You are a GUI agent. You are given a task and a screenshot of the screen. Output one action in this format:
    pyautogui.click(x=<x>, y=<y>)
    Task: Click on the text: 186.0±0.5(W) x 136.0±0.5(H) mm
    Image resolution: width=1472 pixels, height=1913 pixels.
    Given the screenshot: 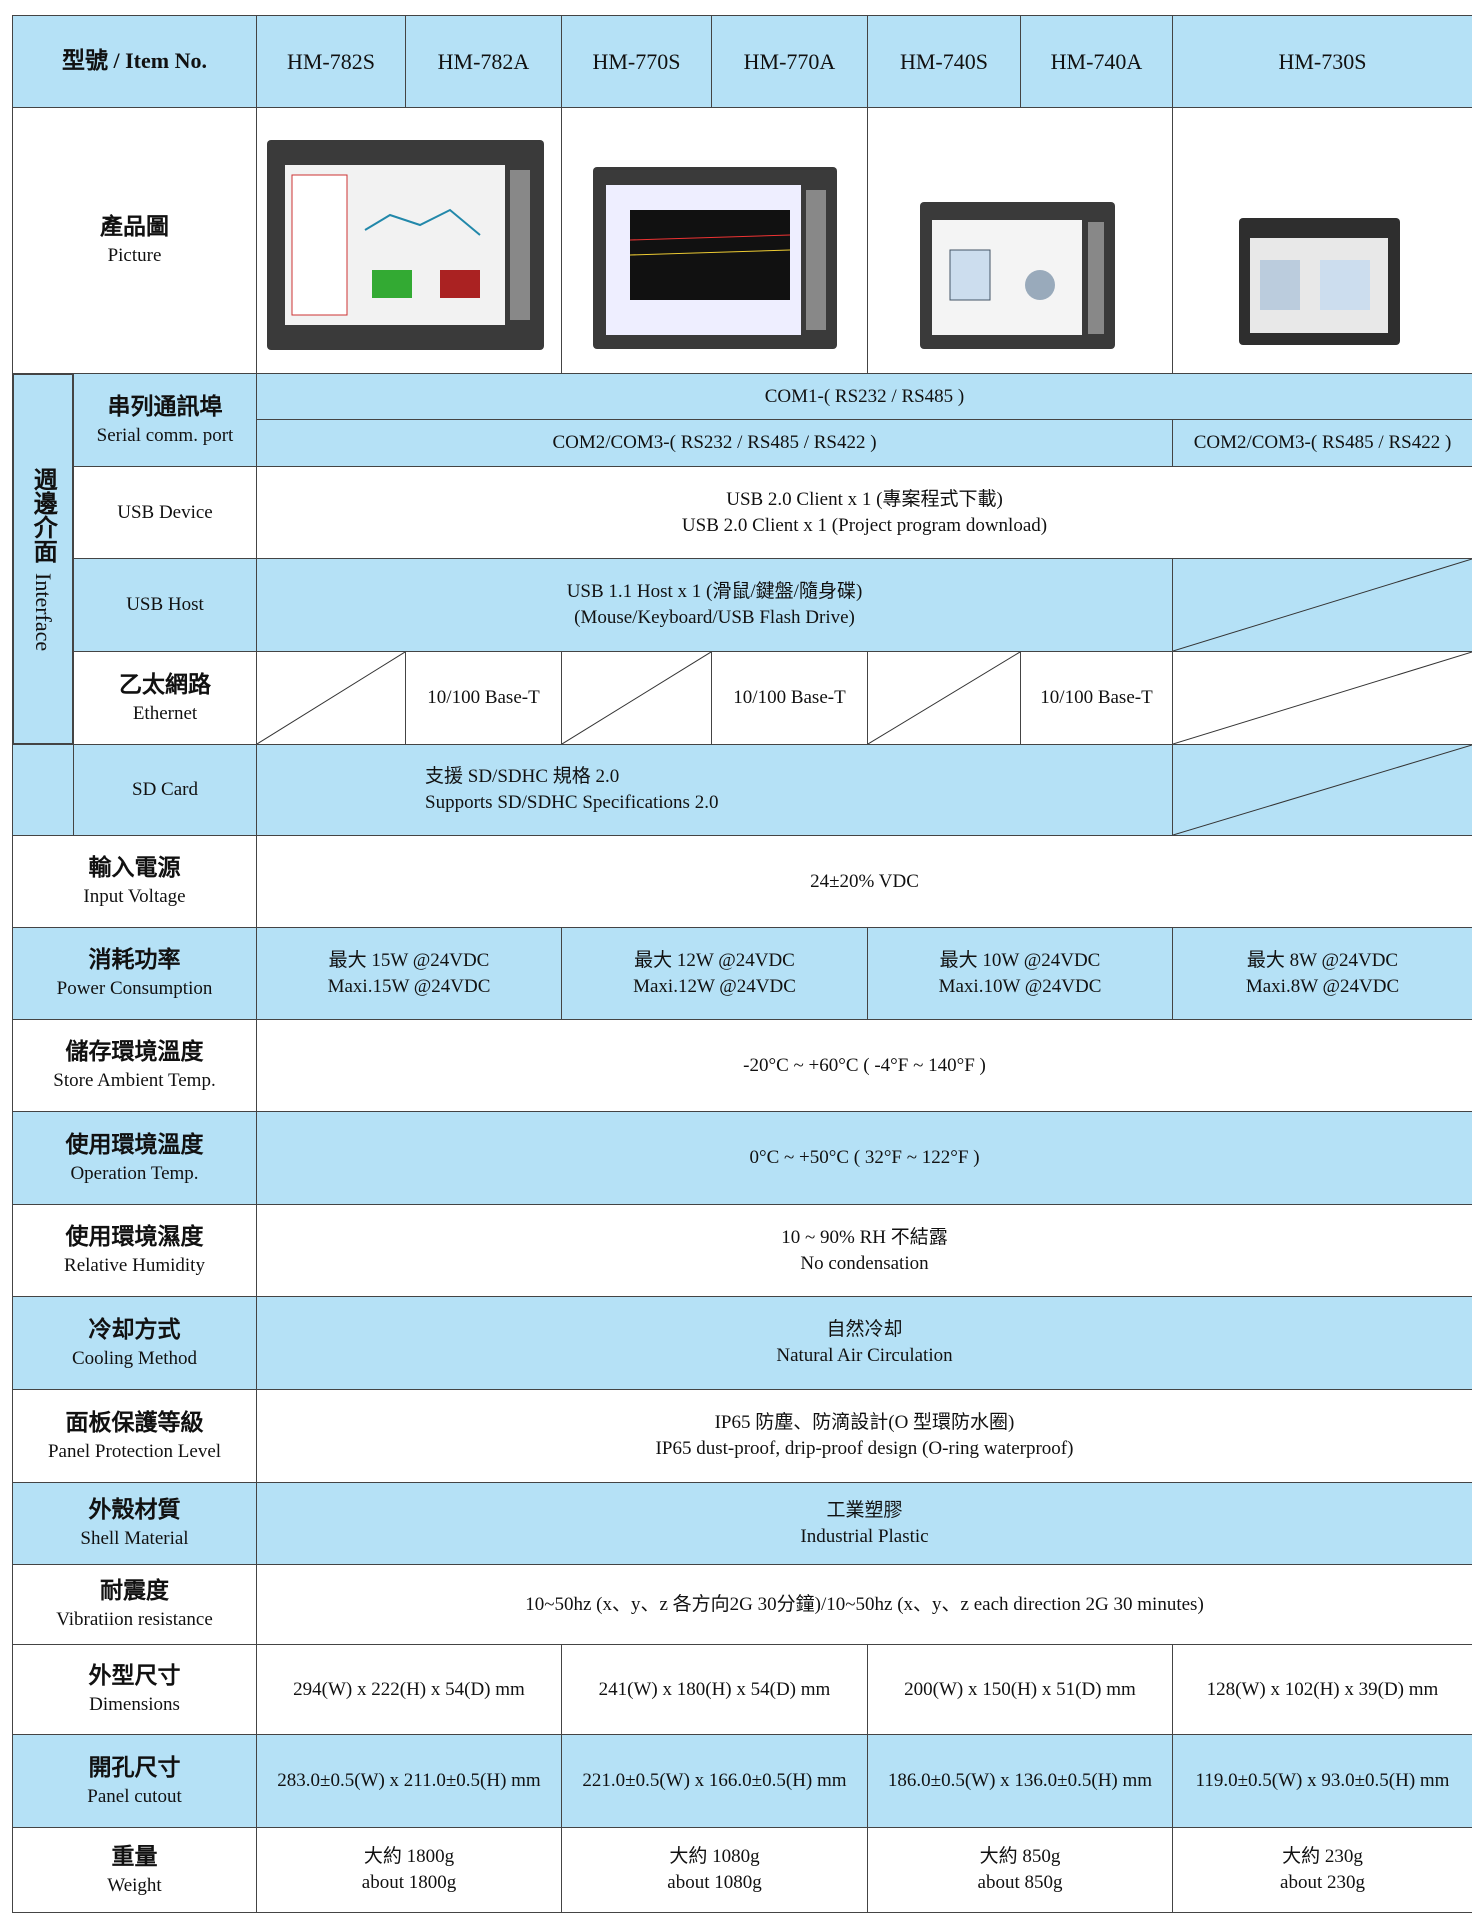 What is the action you would take?
    pyautogui.click(x=1020, y=1781)
    